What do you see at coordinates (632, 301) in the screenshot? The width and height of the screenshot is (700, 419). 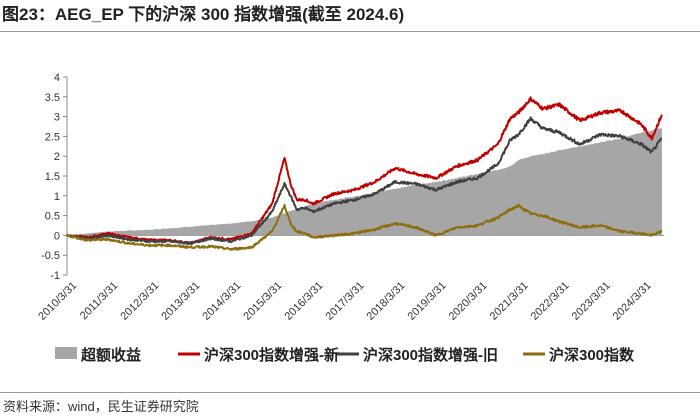 I see `x-tick-label: 2024/3/31` at bounding box center [632, 301].